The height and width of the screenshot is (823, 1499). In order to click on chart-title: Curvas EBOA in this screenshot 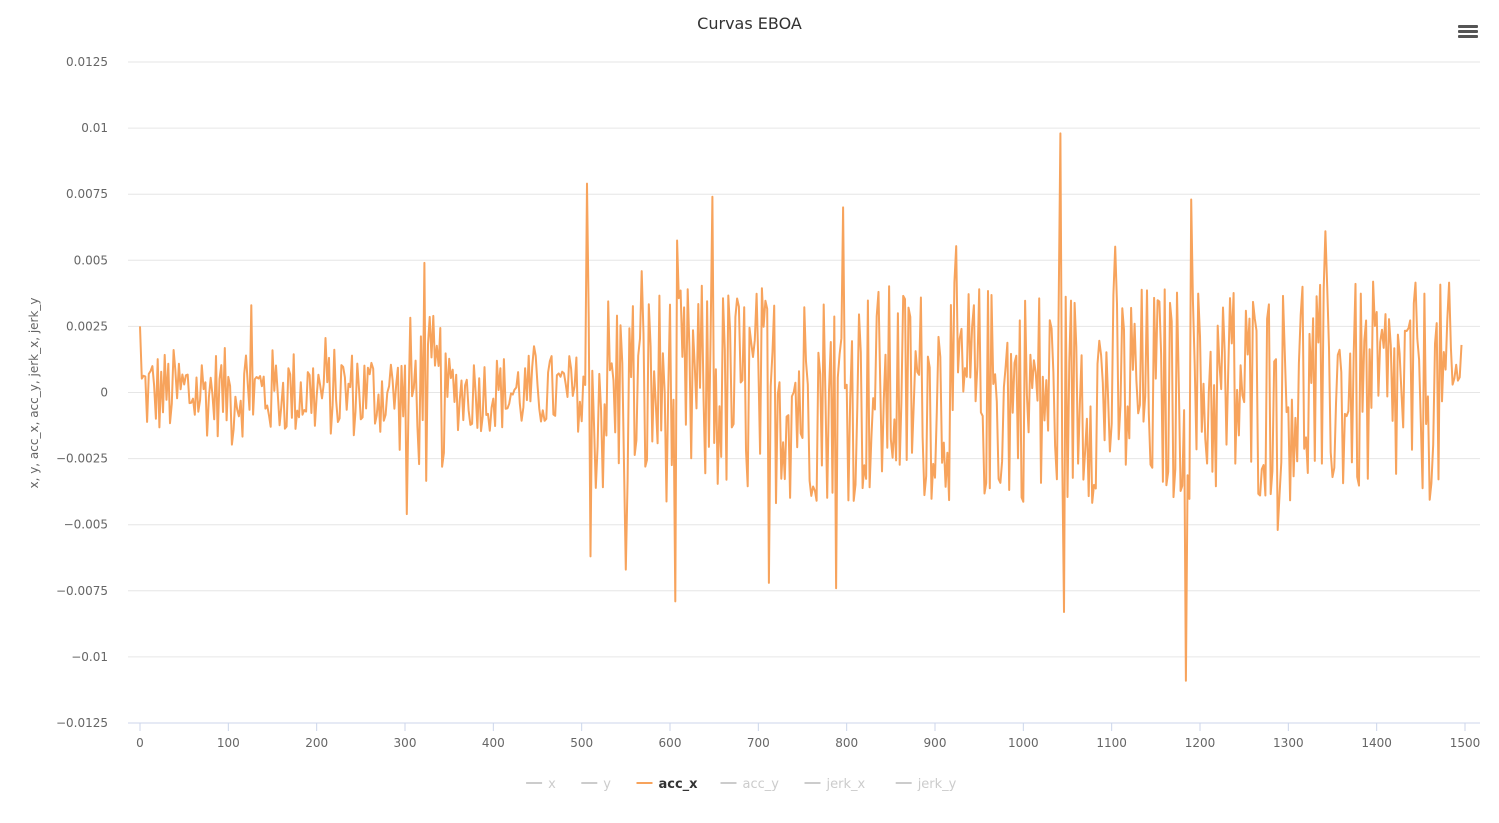, I will do `click(749, 23)`.